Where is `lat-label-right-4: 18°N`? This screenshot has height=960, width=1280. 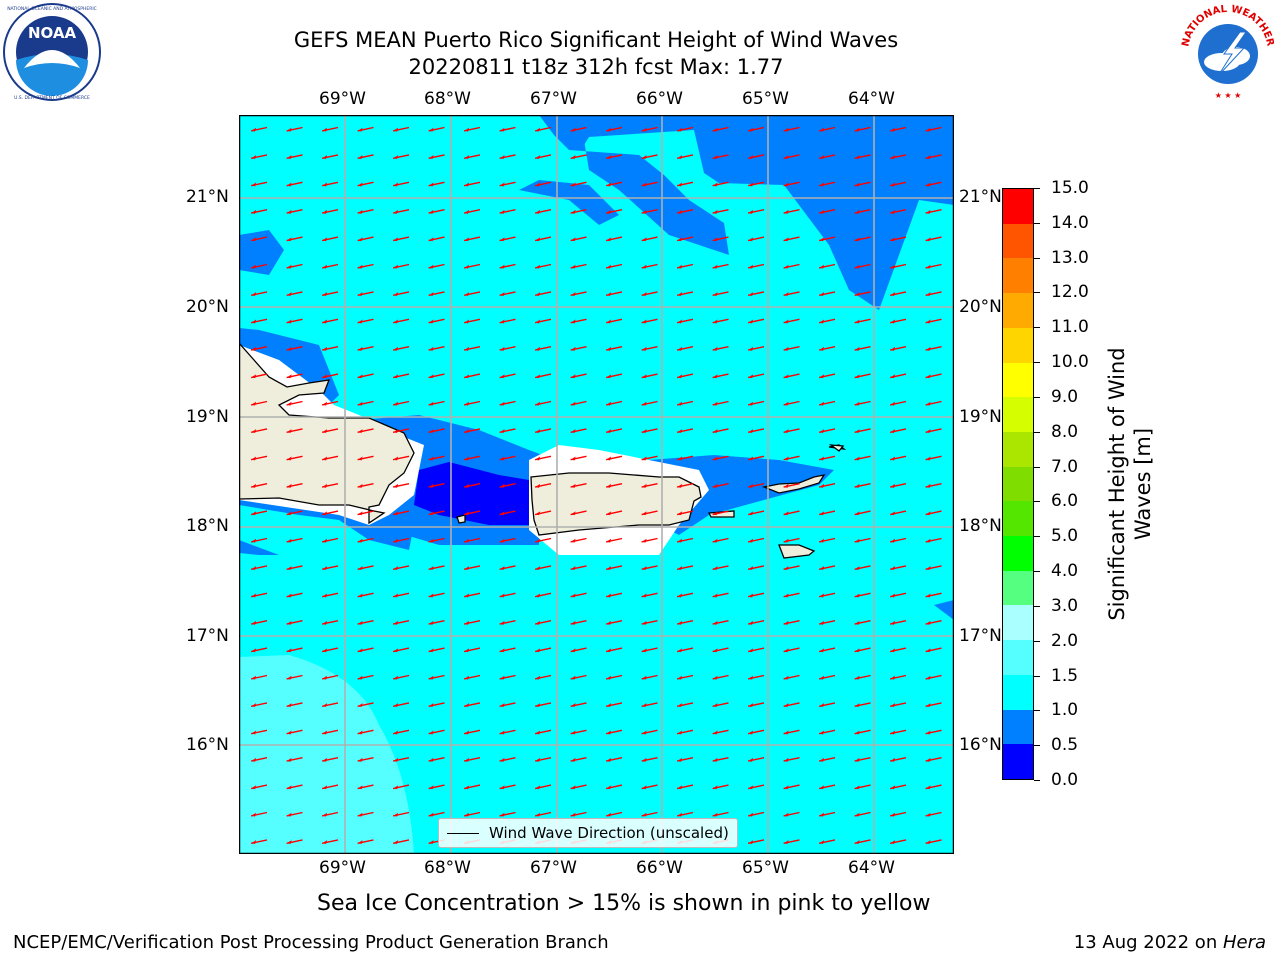
lat-label-right-4: 18°N is located at coordinates (980, 526).